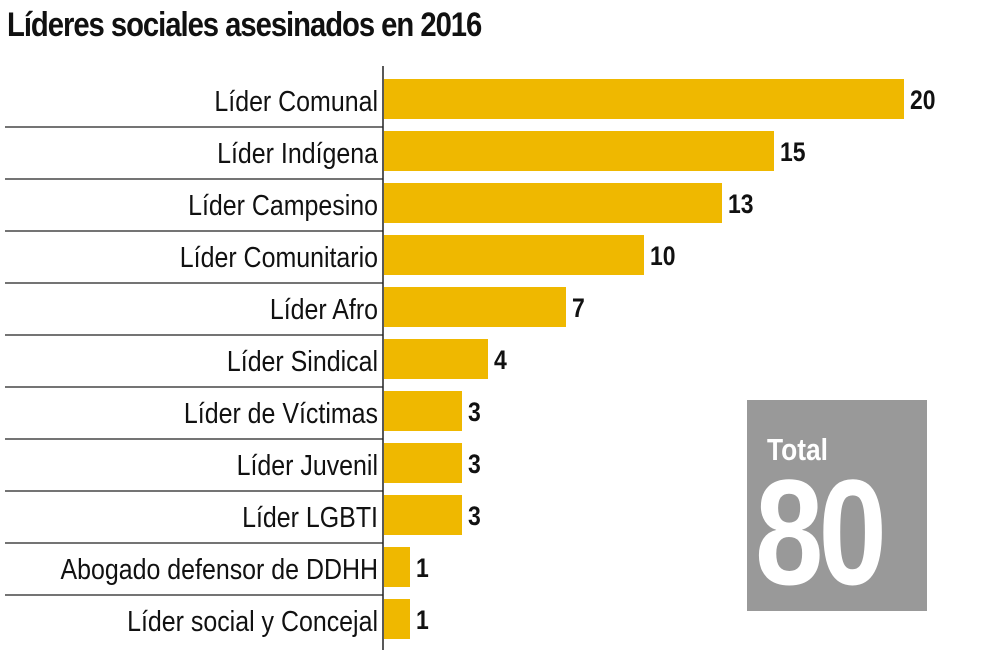 The height and width of the screenshot is (655, 984). I want to click on value-label: 15, so click(793, 152).